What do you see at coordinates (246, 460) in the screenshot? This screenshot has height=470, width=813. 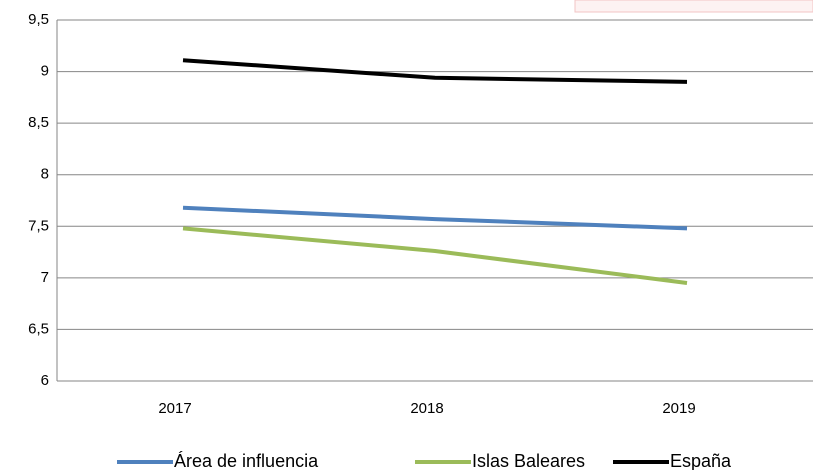 I see `legend-label: Área de influencia` at bounding box center [246, 460].